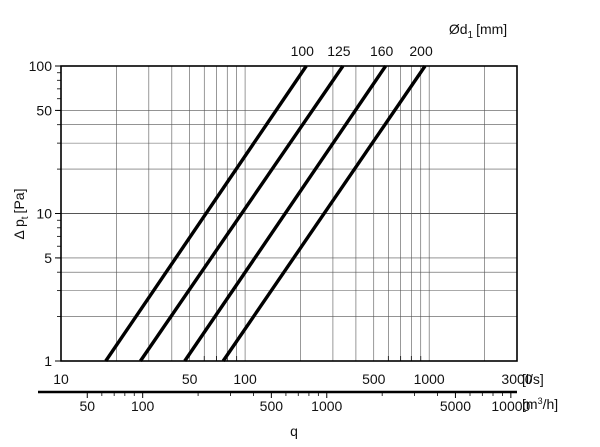 This screenshot has width=600, height=447. What do you see at coordinates (362, 51) in the screenshot?
I see `series-labels: 100 125 160 200` at bounding box center [362, 51].